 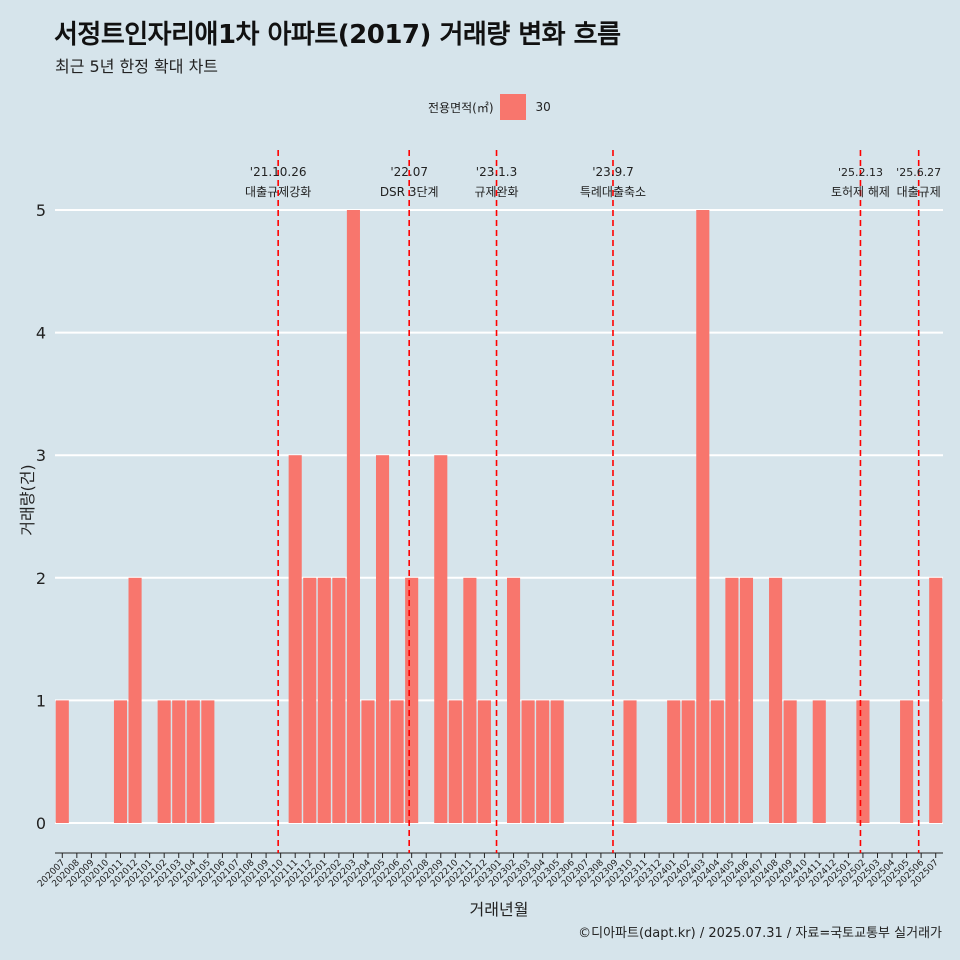 I want to click on event-name-label: DSR 3단계, so click(x=409, y=192).